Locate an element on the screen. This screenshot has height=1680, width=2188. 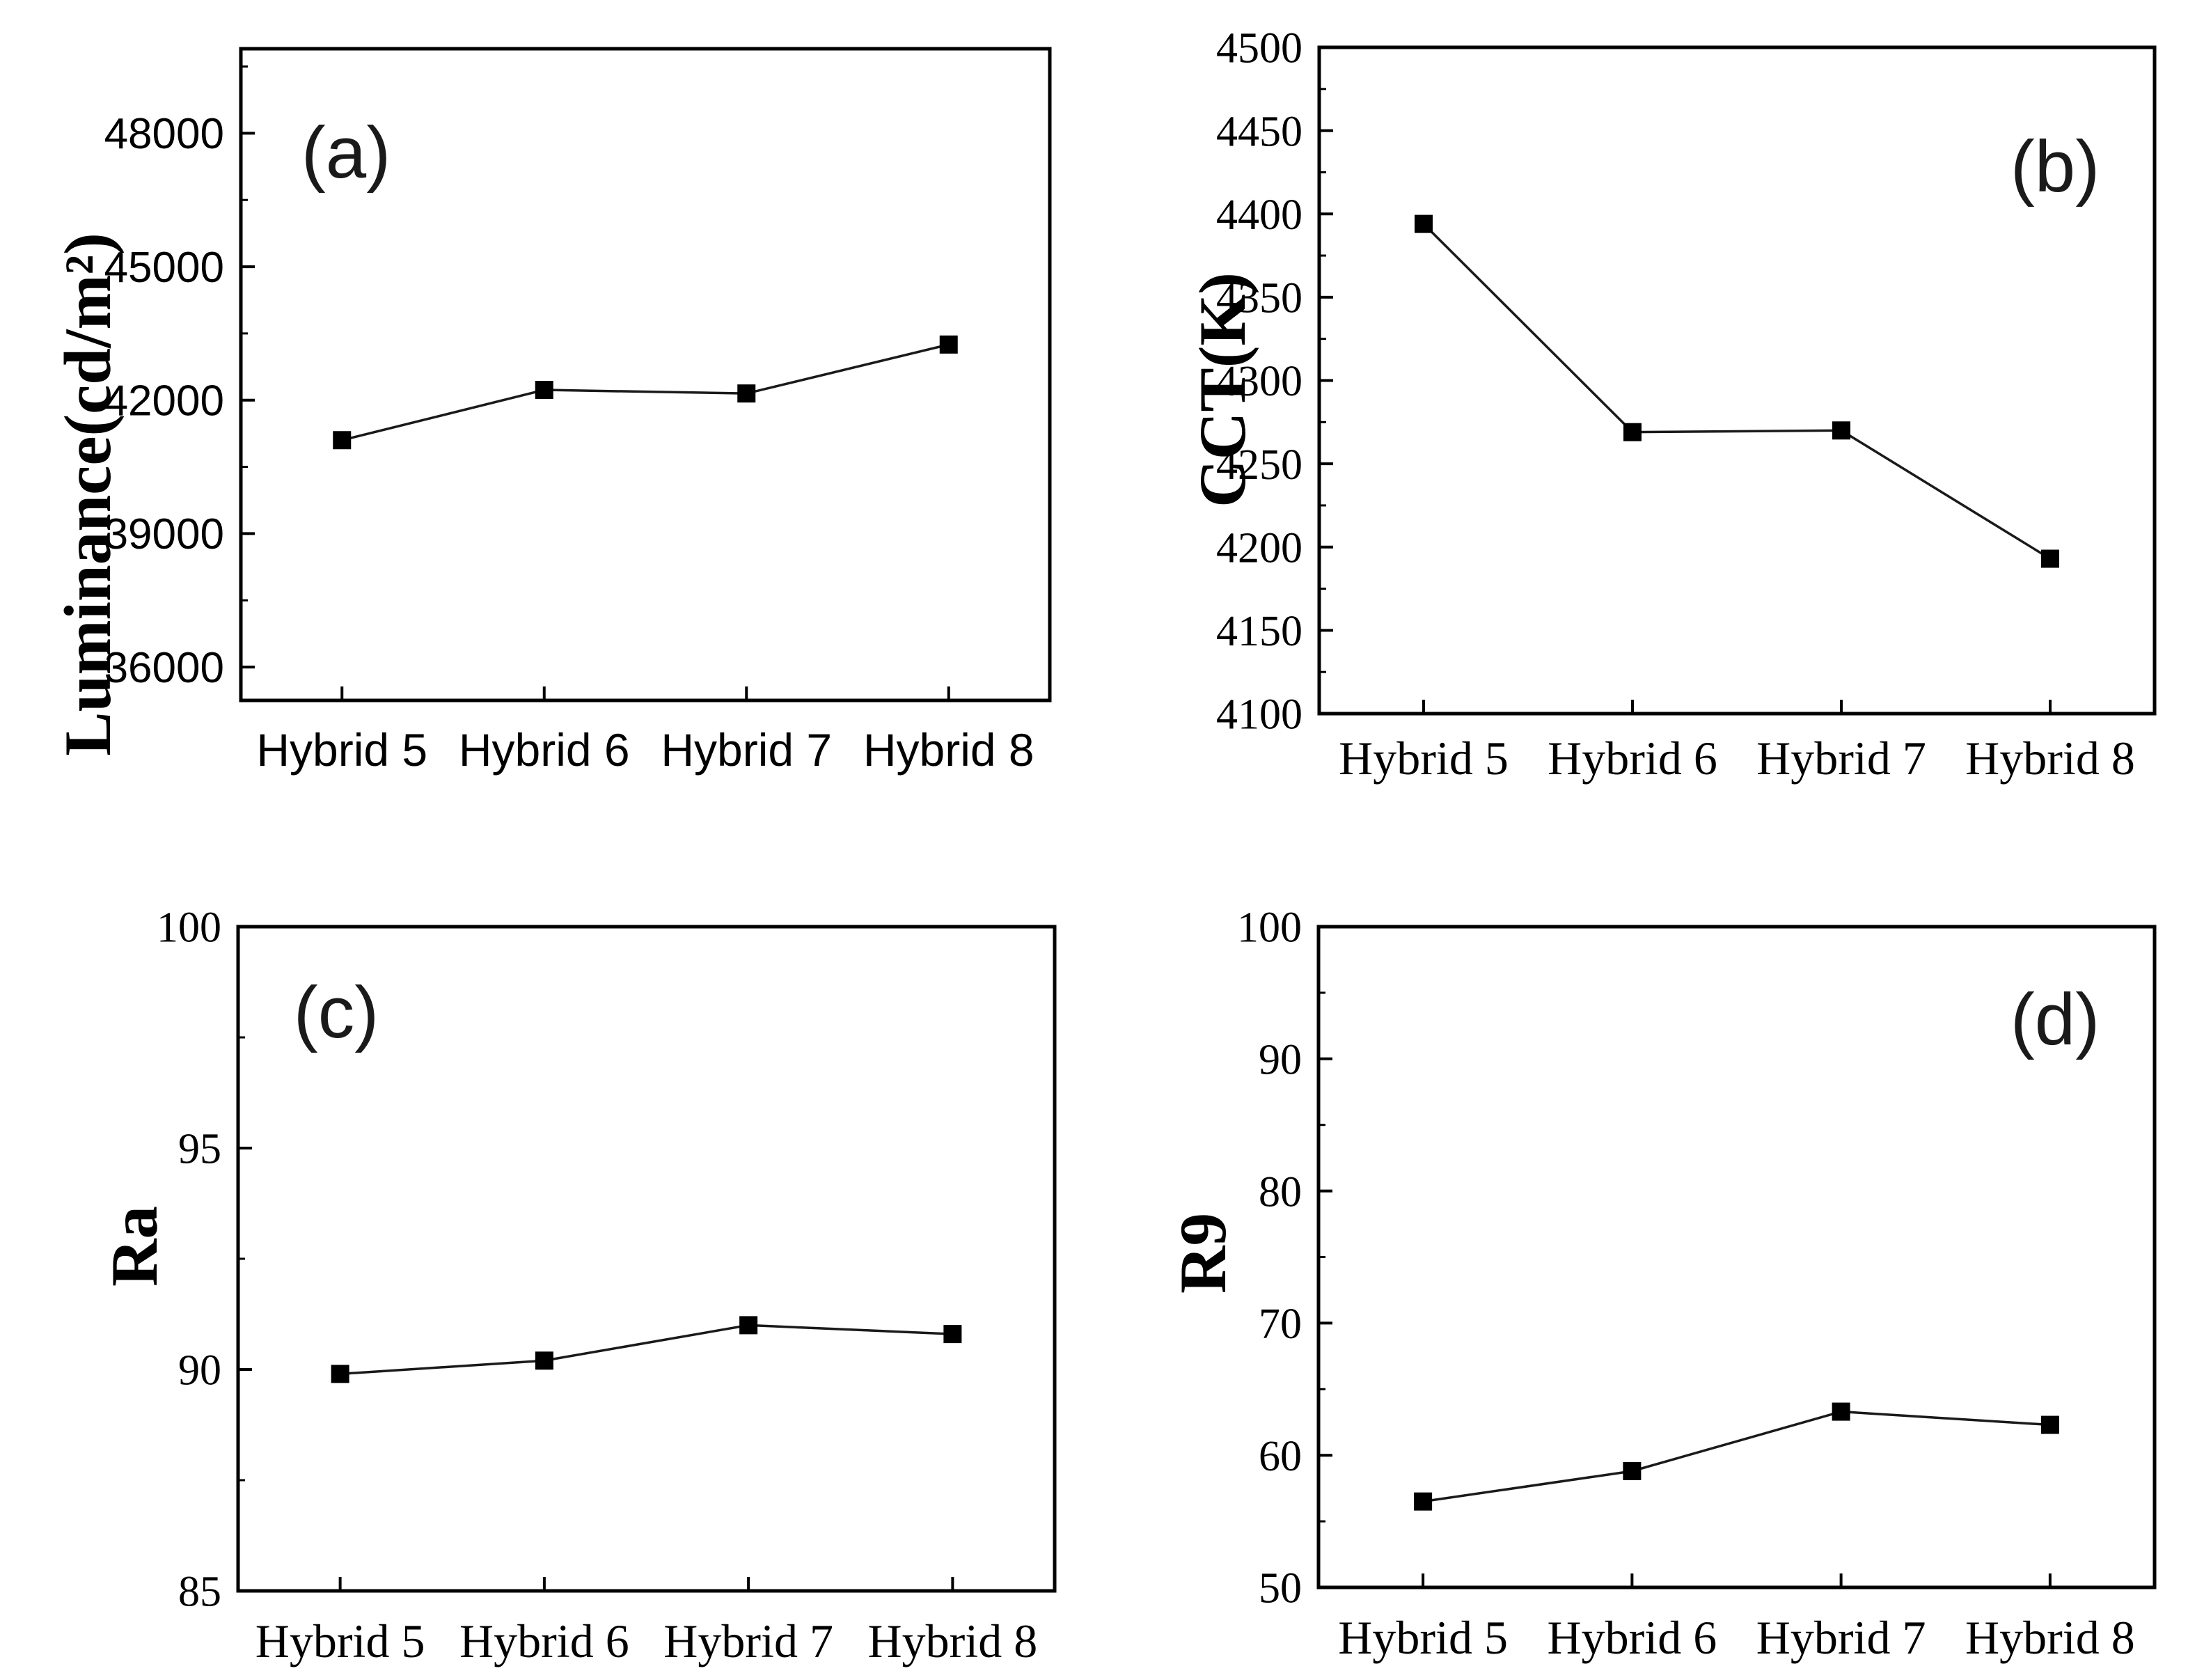
y-axis-title-cct: CCT(K) is located at coordinates (1222, 390).